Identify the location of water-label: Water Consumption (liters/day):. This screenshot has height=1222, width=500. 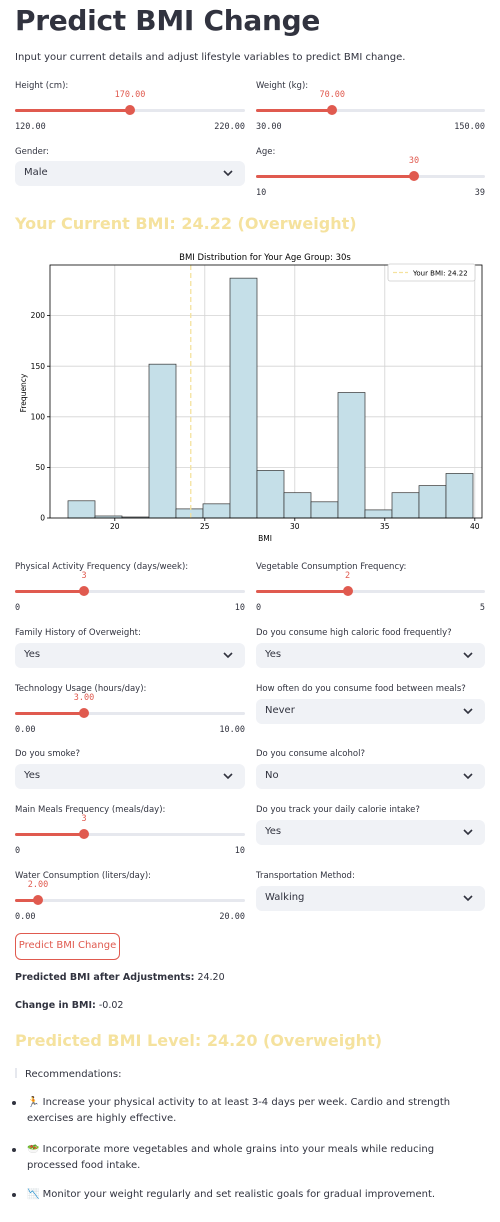
(83, 876).